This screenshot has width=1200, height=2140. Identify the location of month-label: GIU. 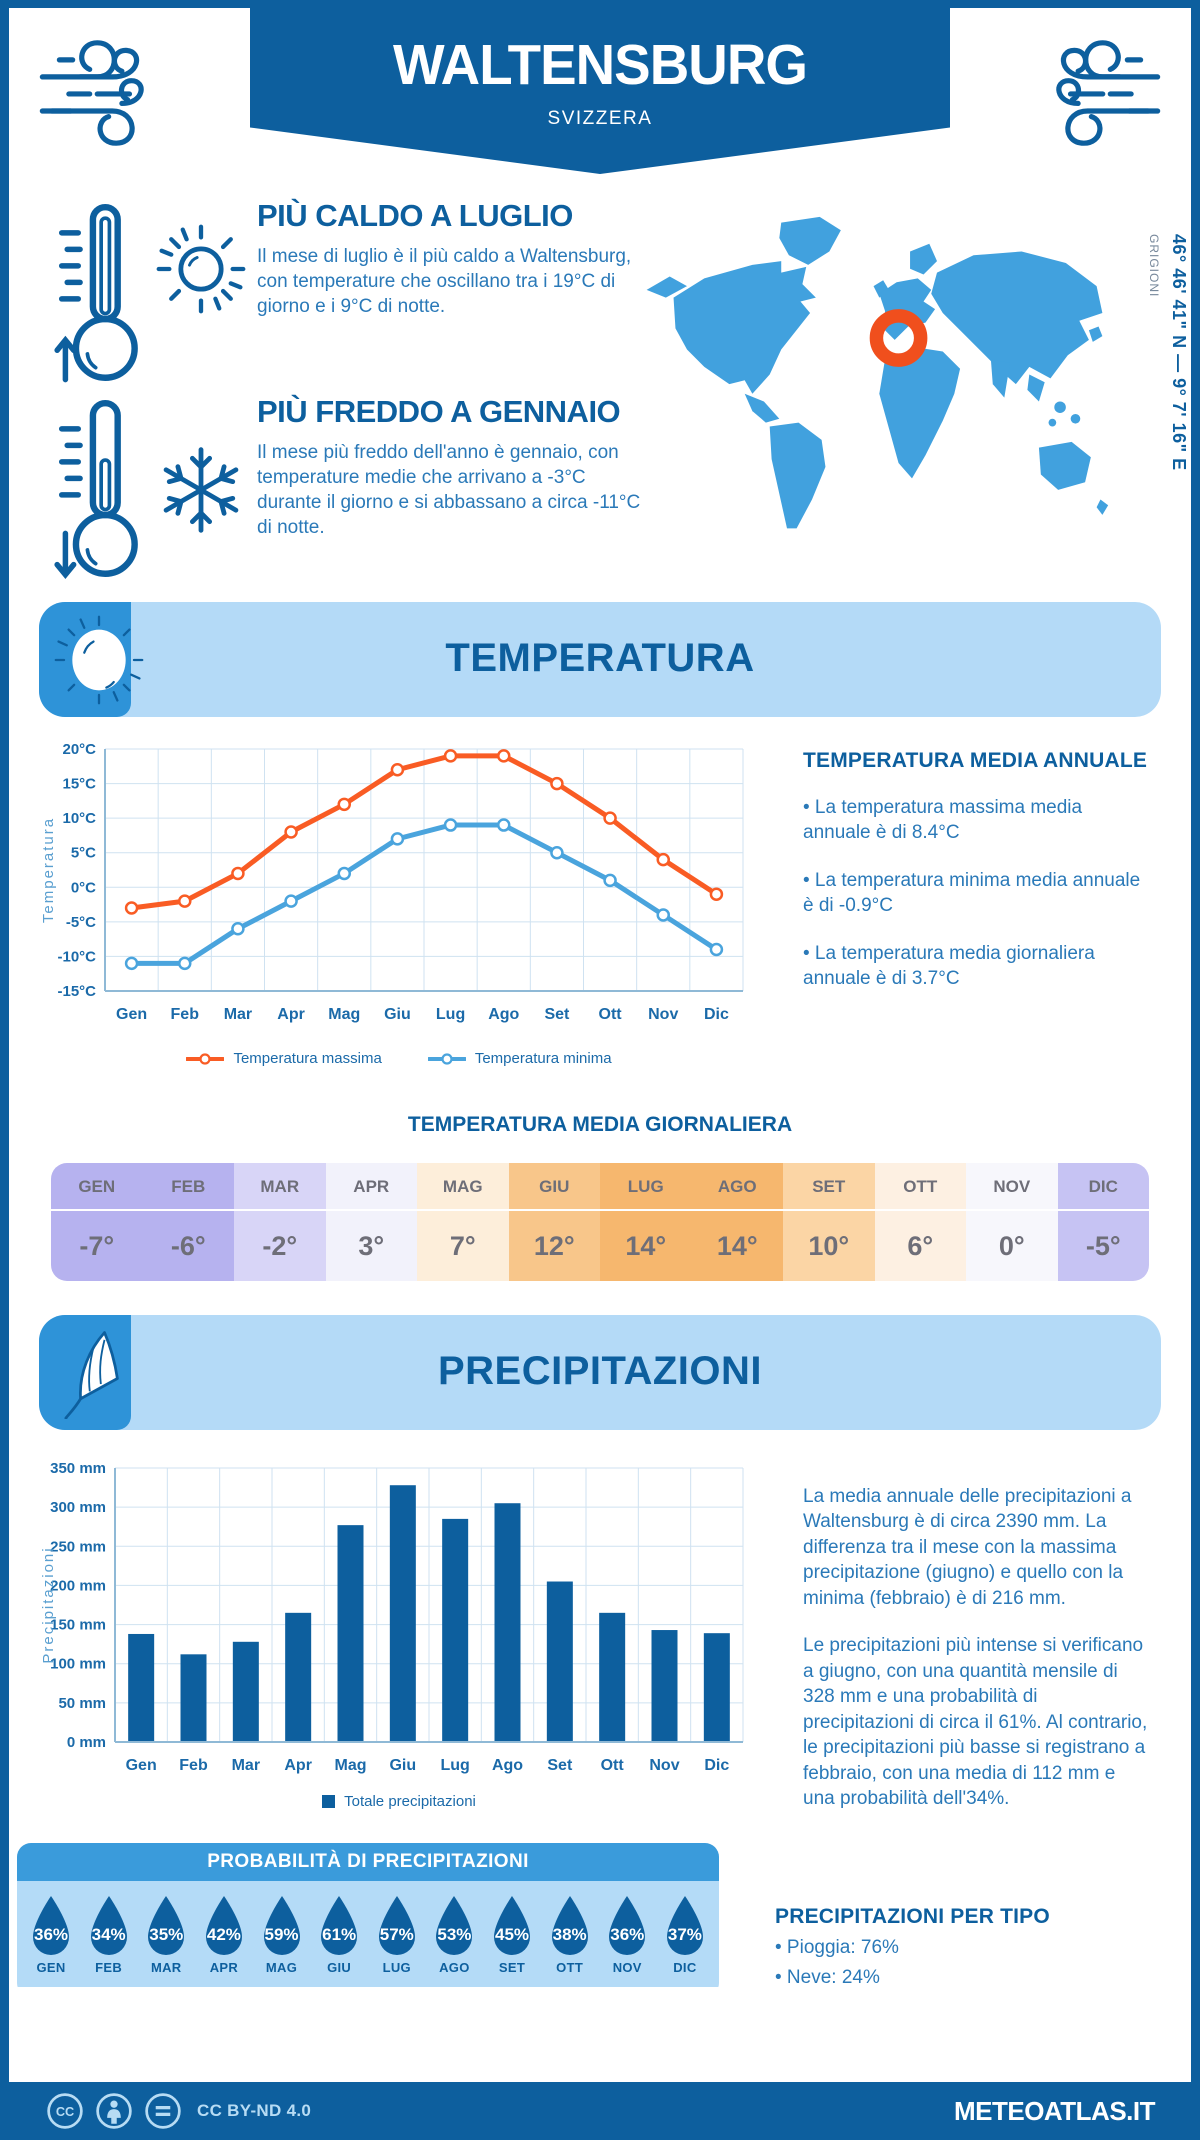
(554, 1187).